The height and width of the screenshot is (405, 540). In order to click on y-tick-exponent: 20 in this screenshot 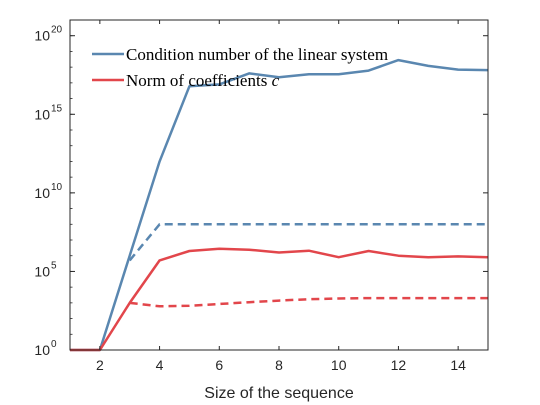, I will do `click(57, 30)`.